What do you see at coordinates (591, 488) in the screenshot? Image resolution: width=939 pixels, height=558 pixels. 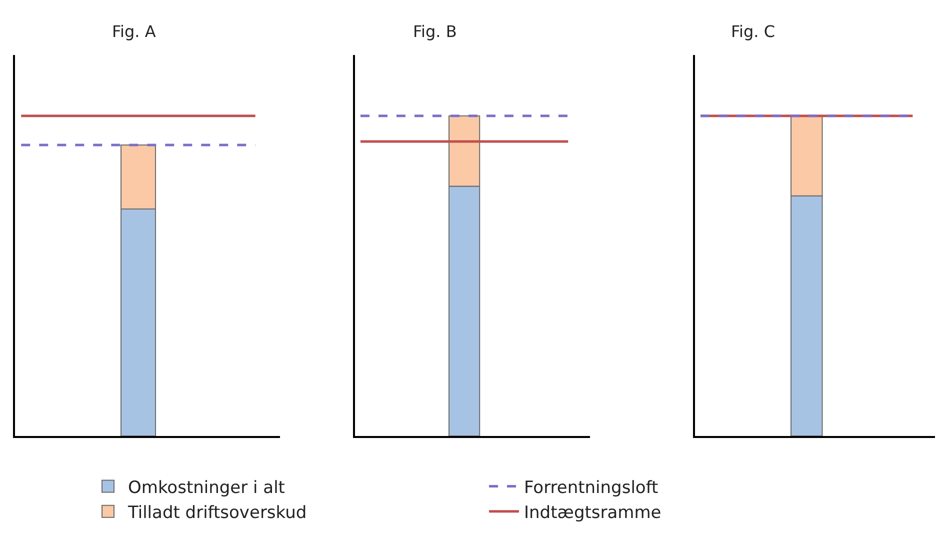 I see `legend-label: Forrentningsloft` at bounding box center [591, 488].